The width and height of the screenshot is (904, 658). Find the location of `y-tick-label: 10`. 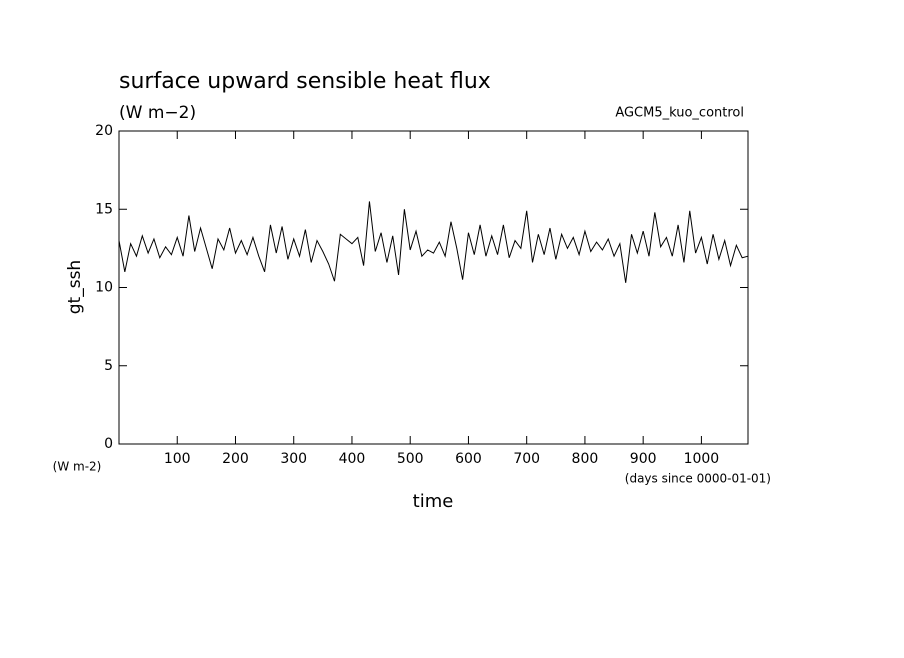

y-tick-label: 10 is located at coordinates (104, 288).